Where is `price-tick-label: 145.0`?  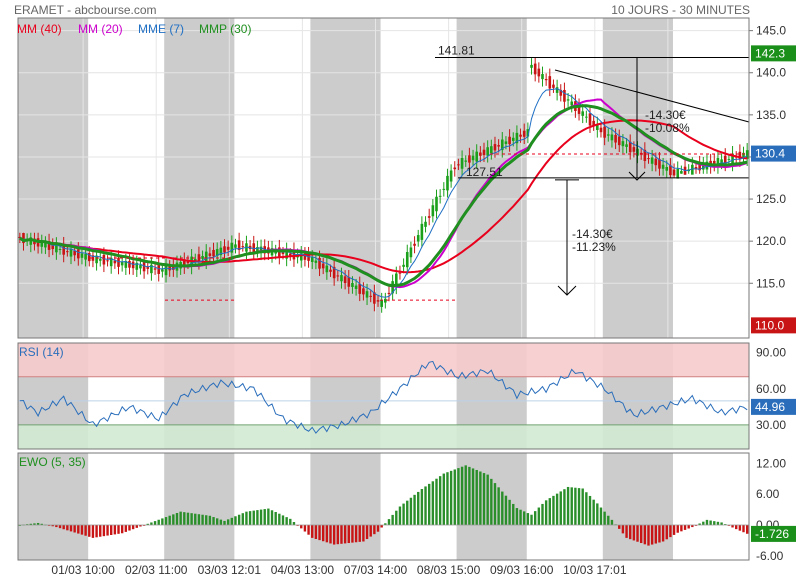 price-tick-label: 145.0 is located at coordinates (771, 31).